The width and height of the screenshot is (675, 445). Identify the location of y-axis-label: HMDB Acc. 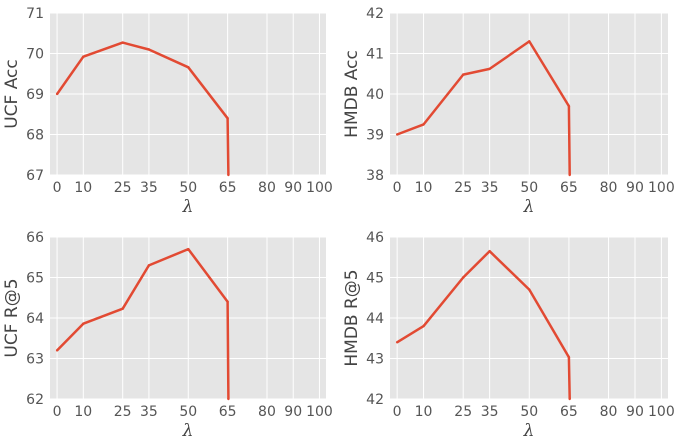
(352, 94).